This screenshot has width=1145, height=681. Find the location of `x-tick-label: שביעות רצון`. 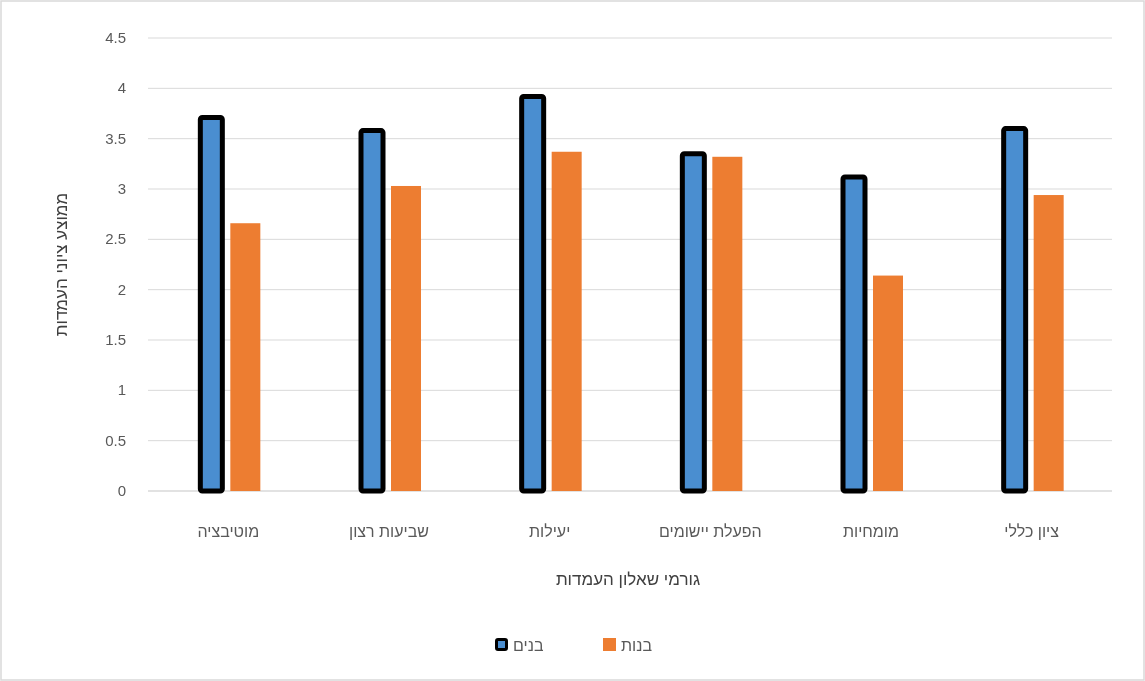

x-tick-label: שביעות רצון is located at coordinates (389, 531).